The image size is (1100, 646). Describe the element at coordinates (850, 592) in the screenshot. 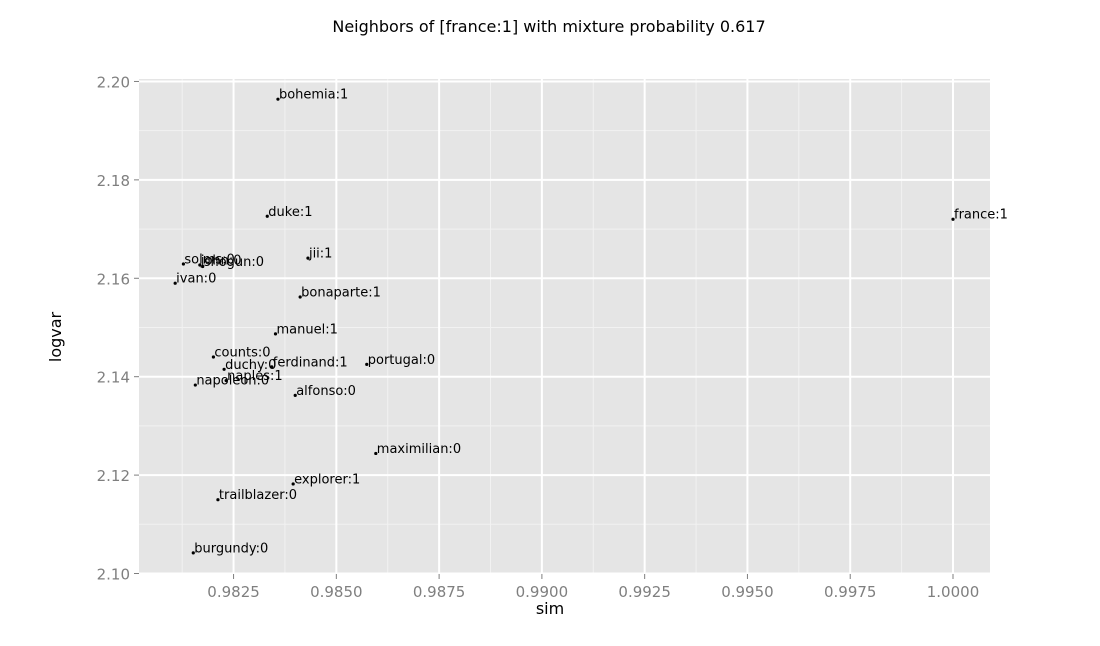

I see `x-tick-label: 0.9975` at that location.